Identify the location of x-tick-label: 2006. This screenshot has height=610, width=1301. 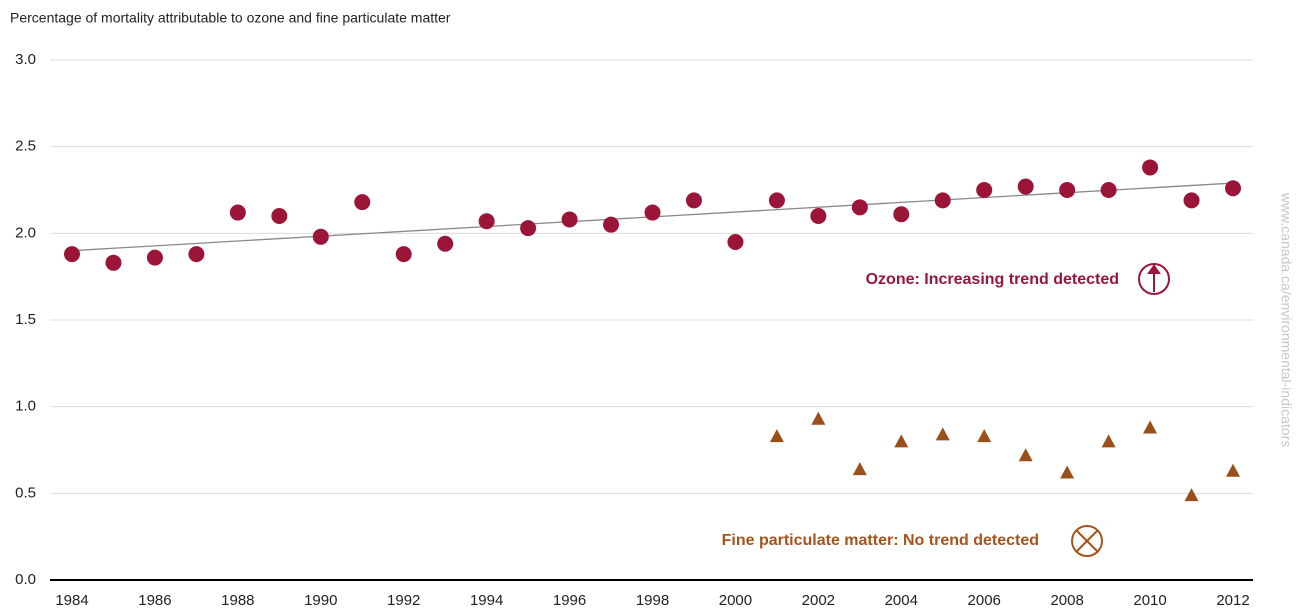
(984, 600).